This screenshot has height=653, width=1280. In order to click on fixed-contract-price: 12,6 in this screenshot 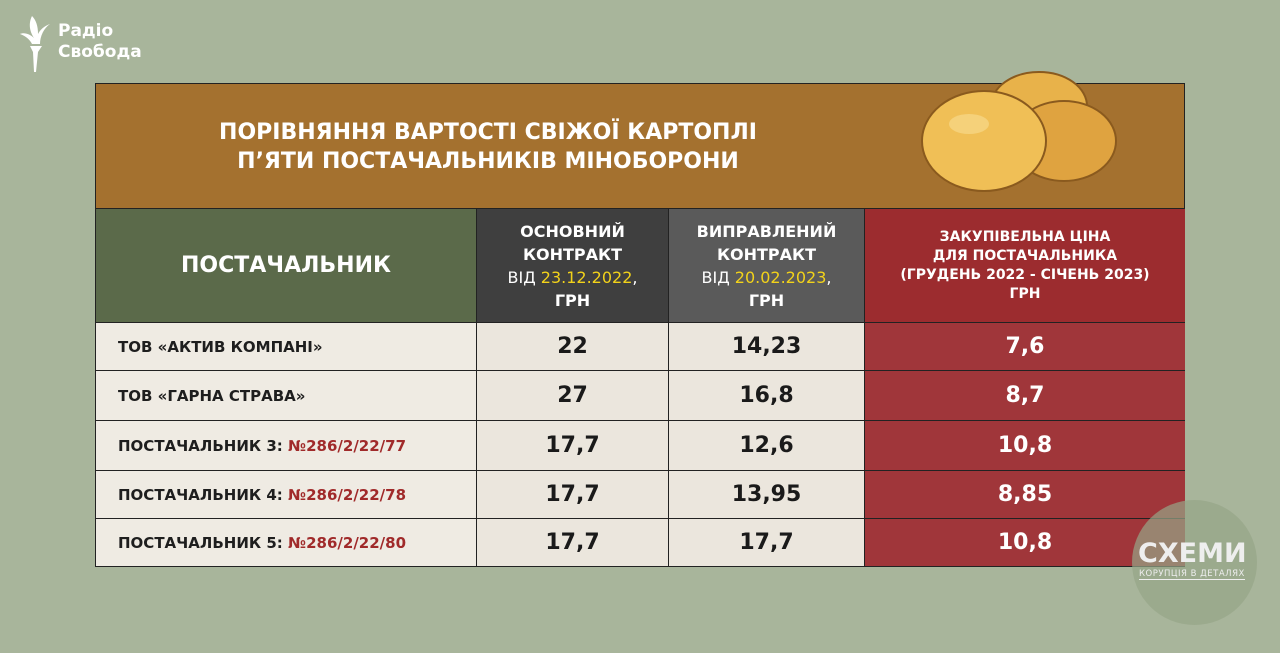, I will do `click(767, 446)`.